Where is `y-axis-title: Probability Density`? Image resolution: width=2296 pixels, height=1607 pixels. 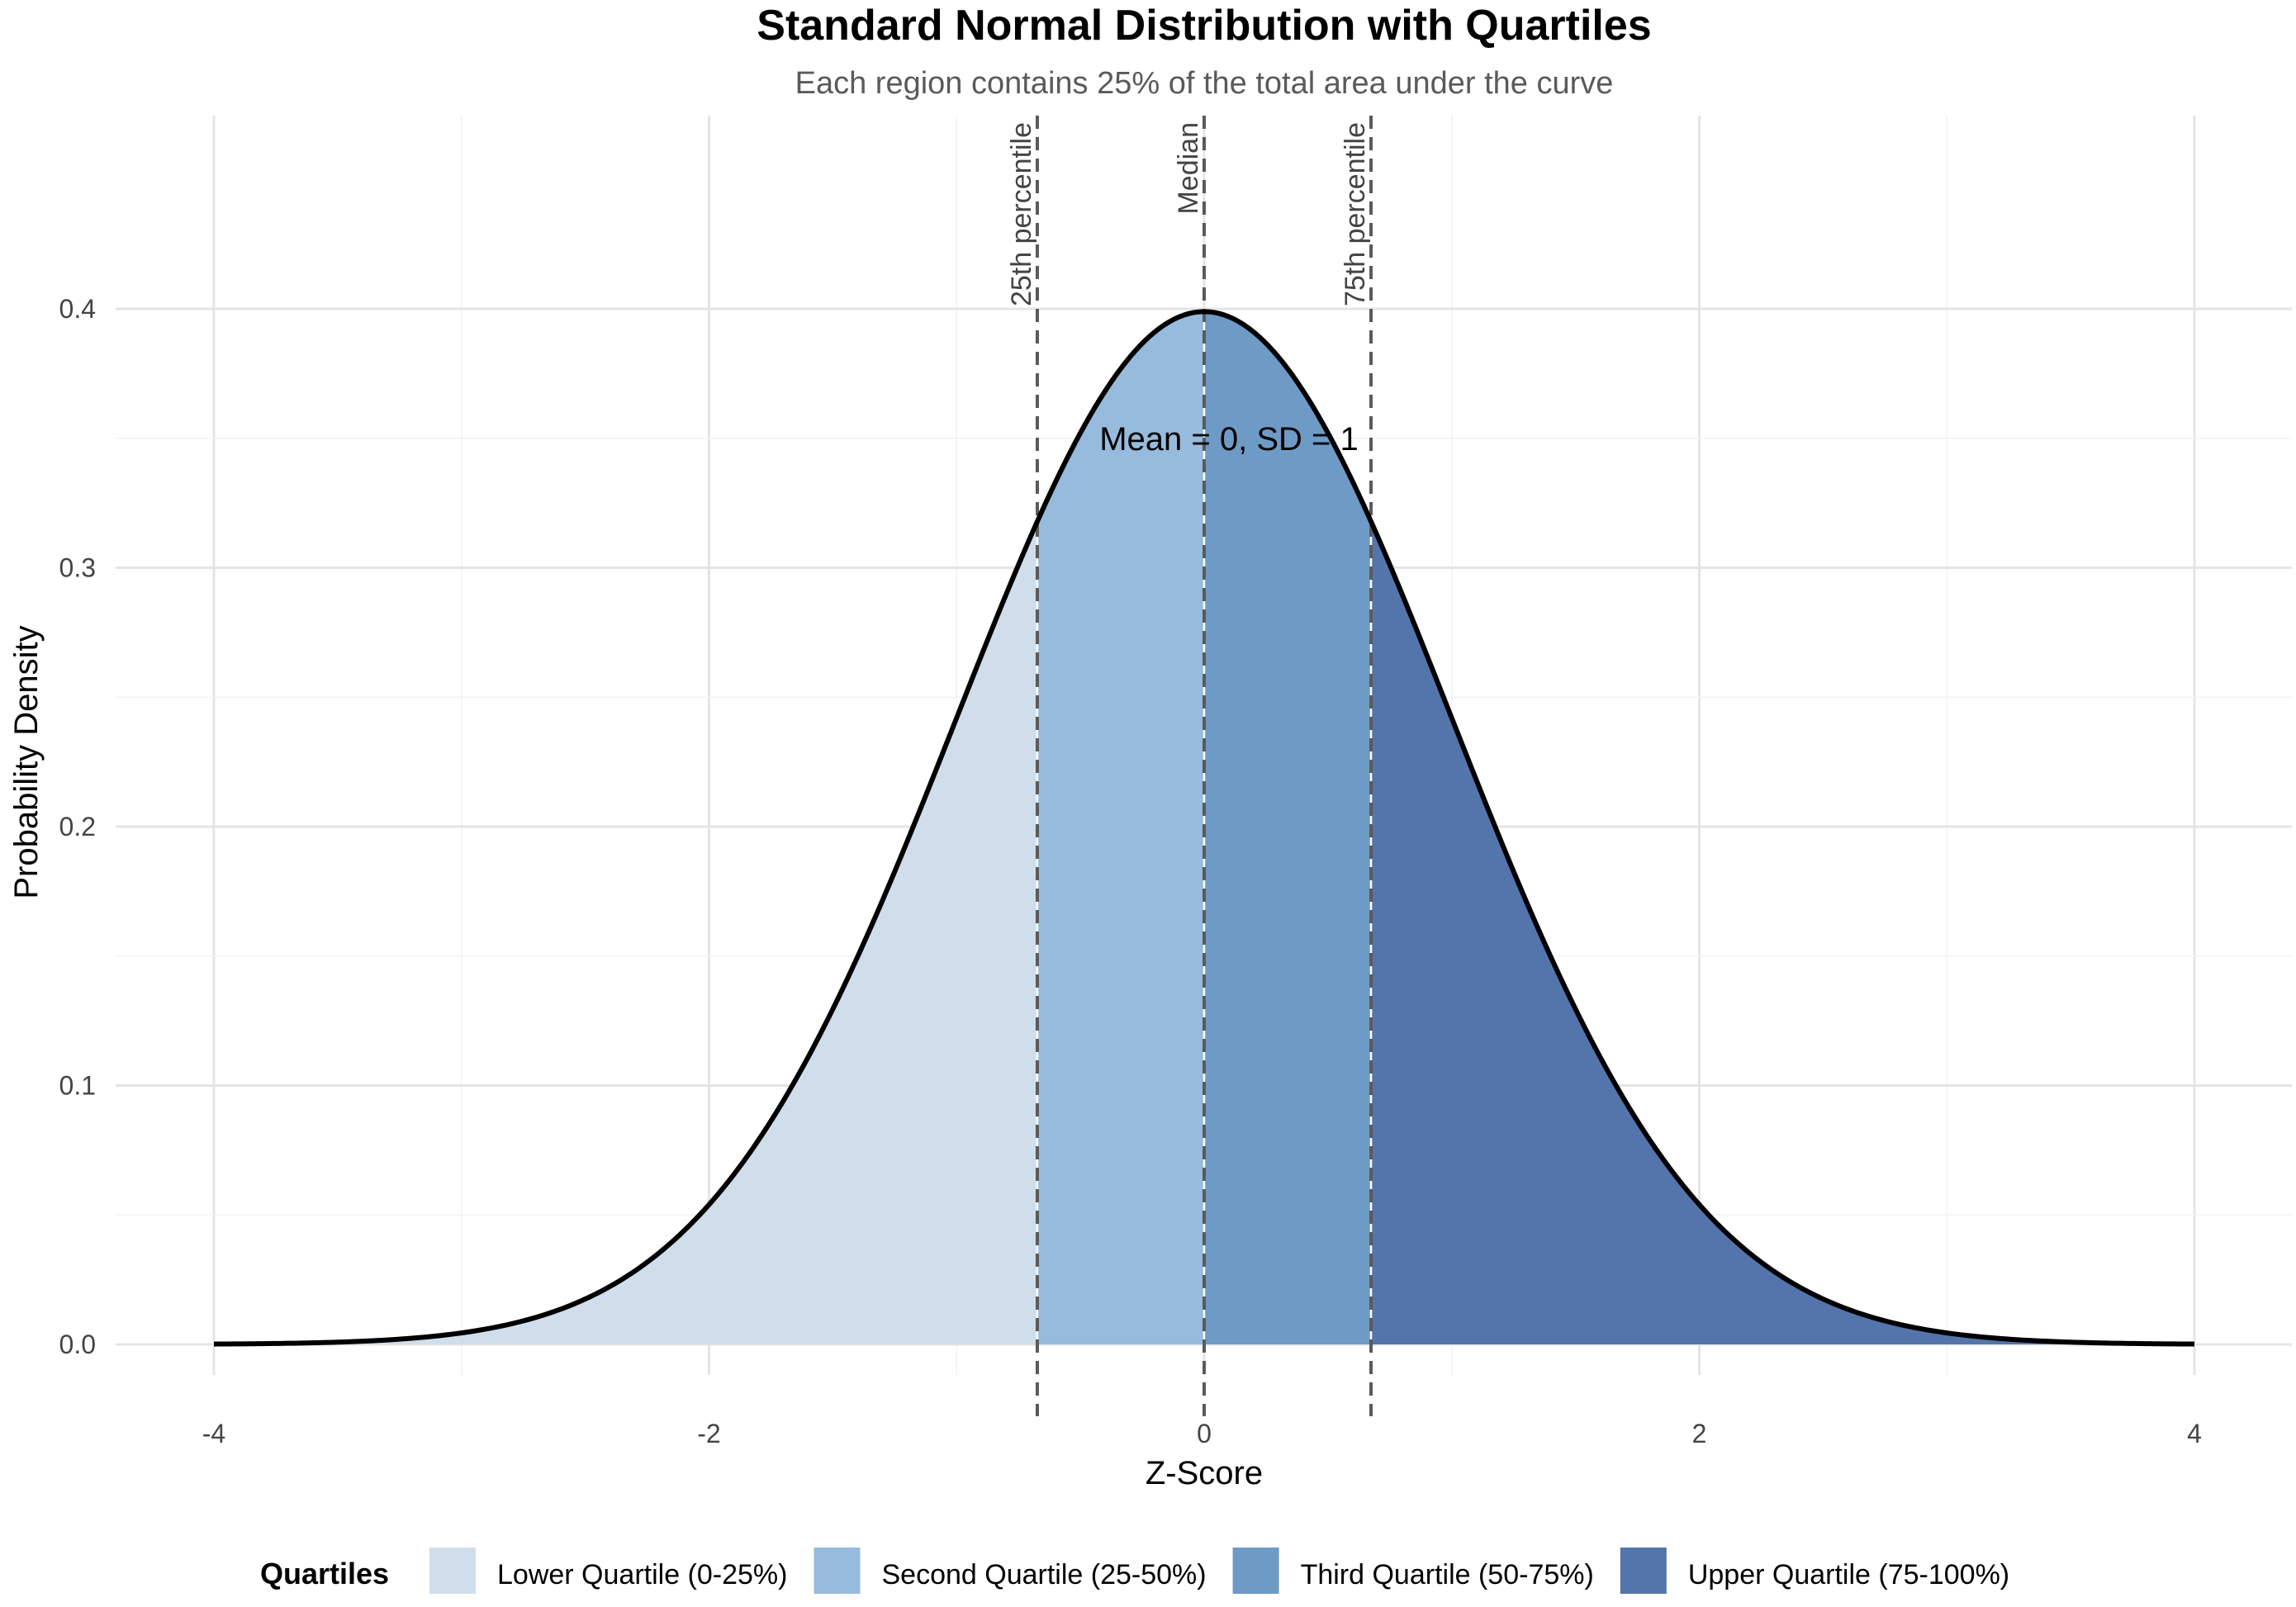 y-axis-title: Probability Density is located at coordinates (26, 761).